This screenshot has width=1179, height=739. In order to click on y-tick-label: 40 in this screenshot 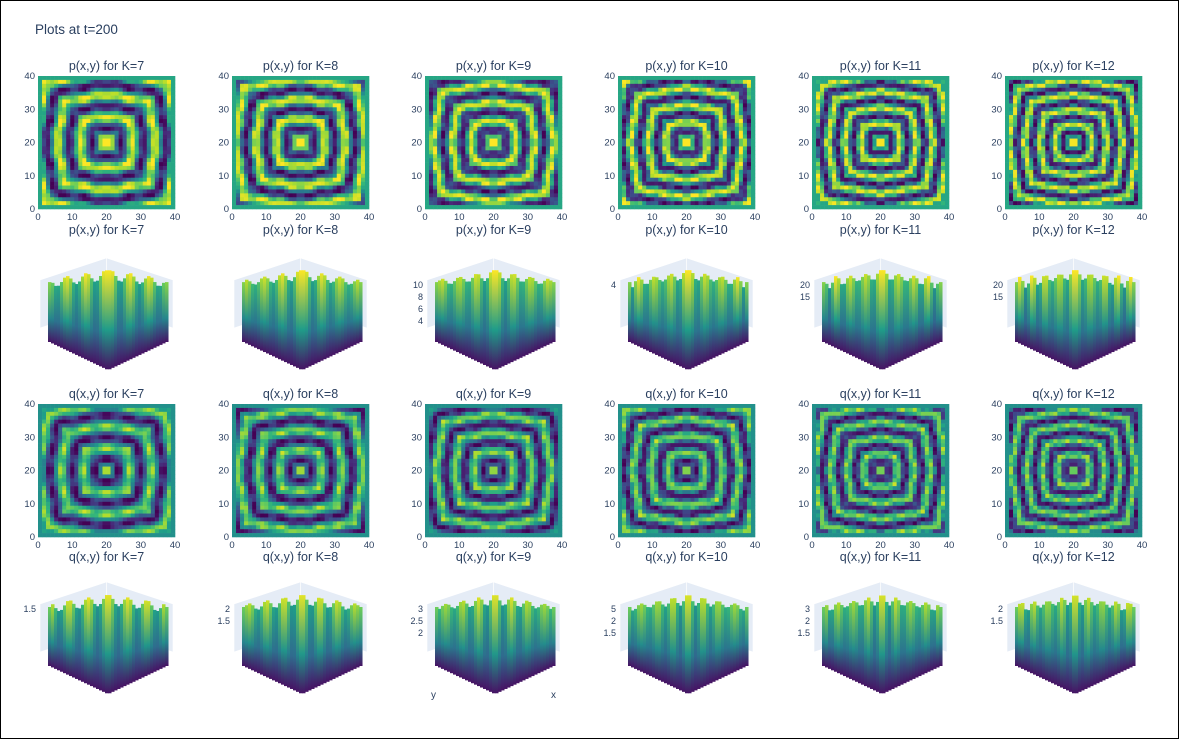, I will do `click(223, 76)`.